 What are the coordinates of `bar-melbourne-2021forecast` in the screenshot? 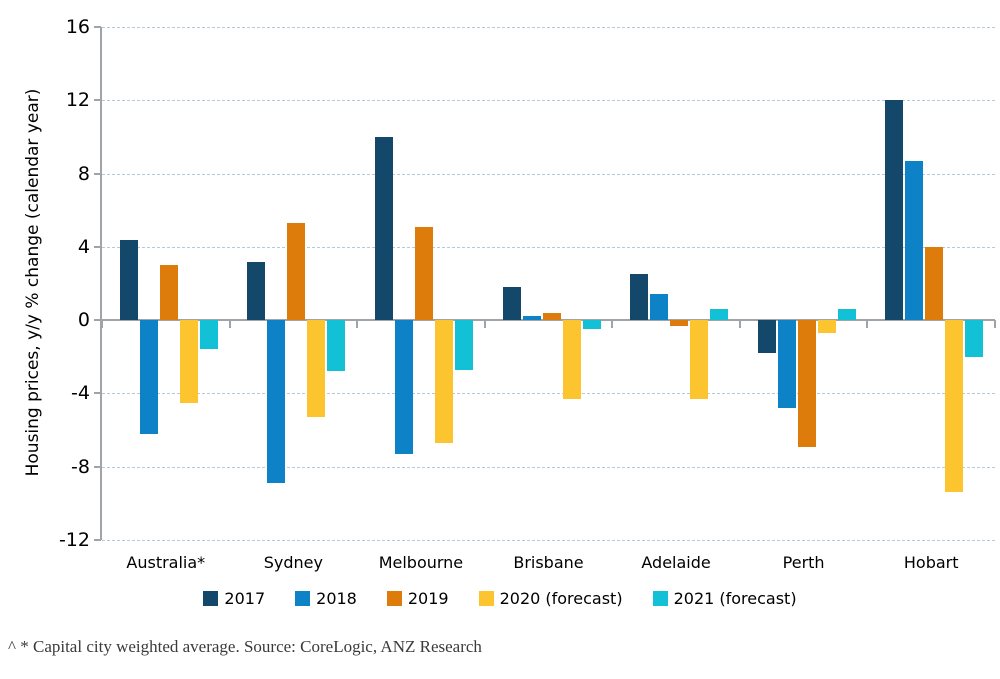 It's located at (463, 345).